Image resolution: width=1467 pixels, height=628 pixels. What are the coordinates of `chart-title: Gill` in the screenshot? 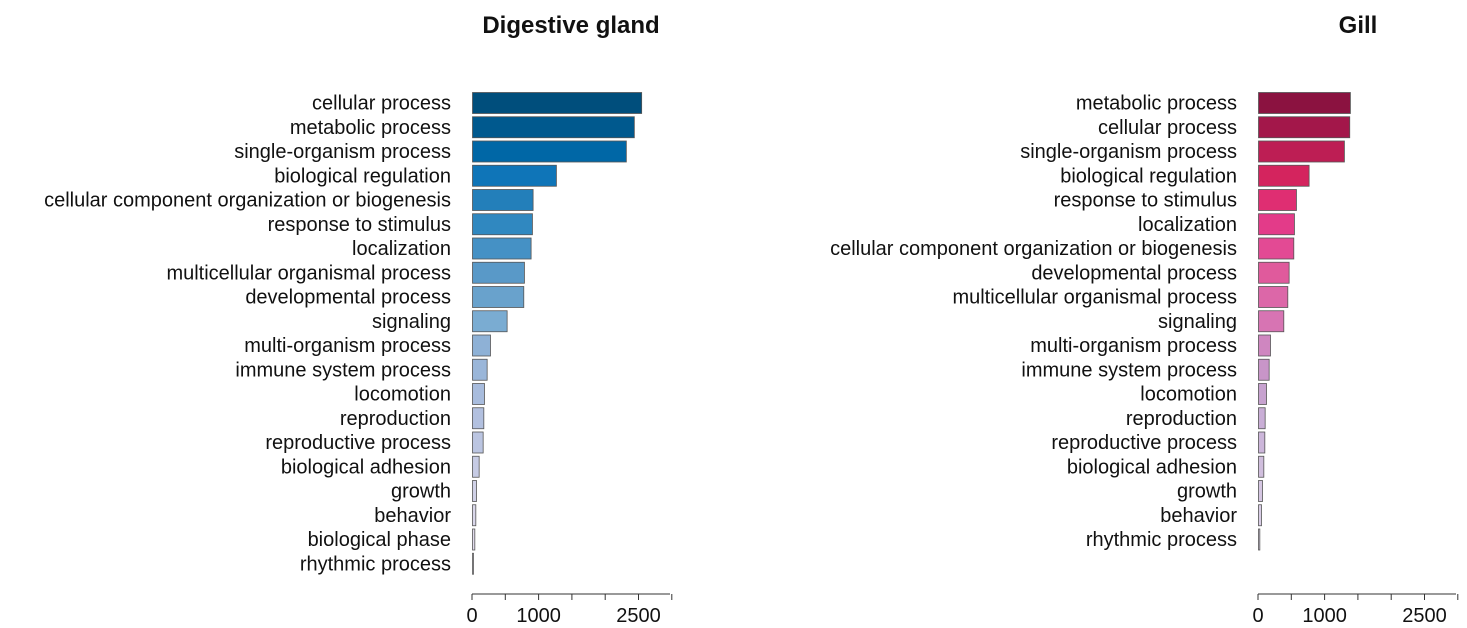 It's located at (1358, 25).